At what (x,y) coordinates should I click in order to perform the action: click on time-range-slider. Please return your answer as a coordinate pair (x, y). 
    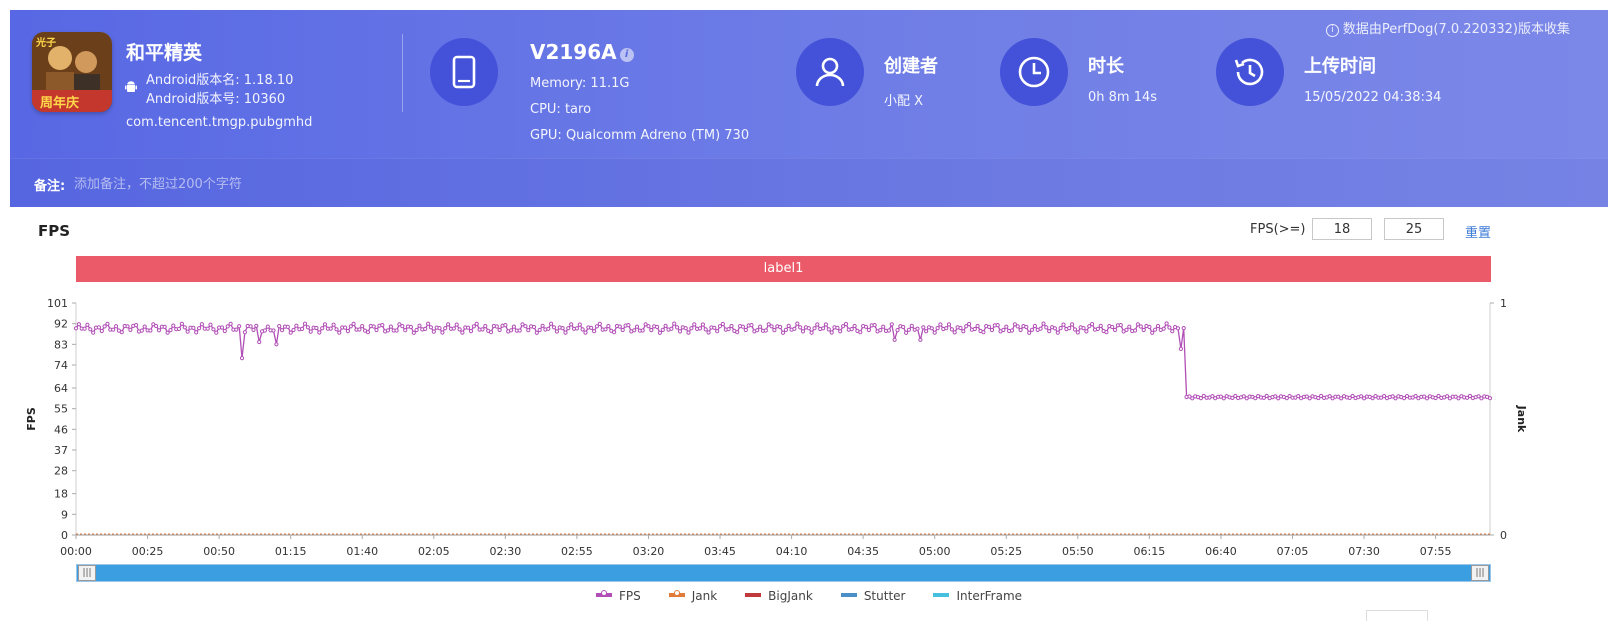
    Looking at the image, I should click on (783, 573).